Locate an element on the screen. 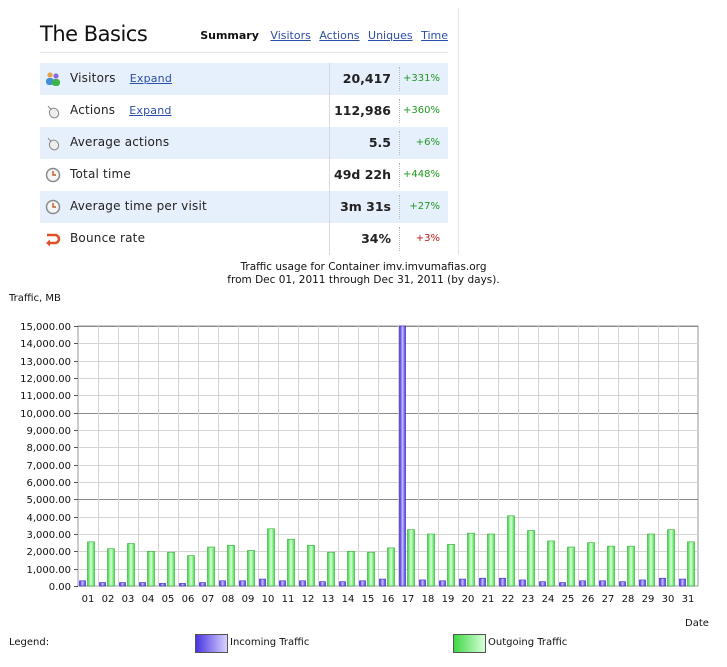 Image resolution: width=727 pixels, height=667 pixels. x-tick-label: 14 is located at coordinates (348, 599).